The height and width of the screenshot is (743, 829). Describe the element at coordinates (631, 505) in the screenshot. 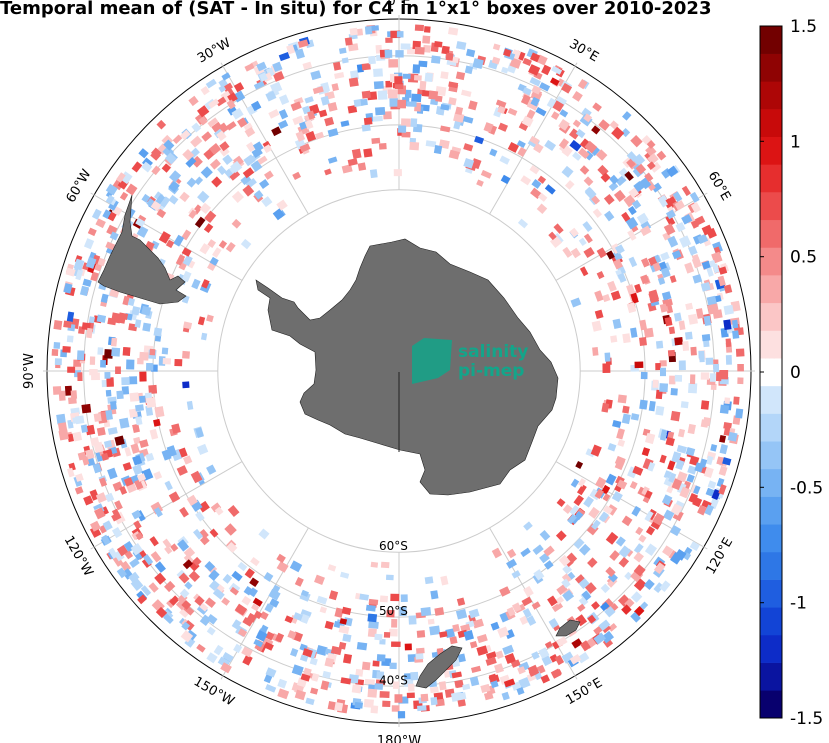

I see `meridian-line` at that location.